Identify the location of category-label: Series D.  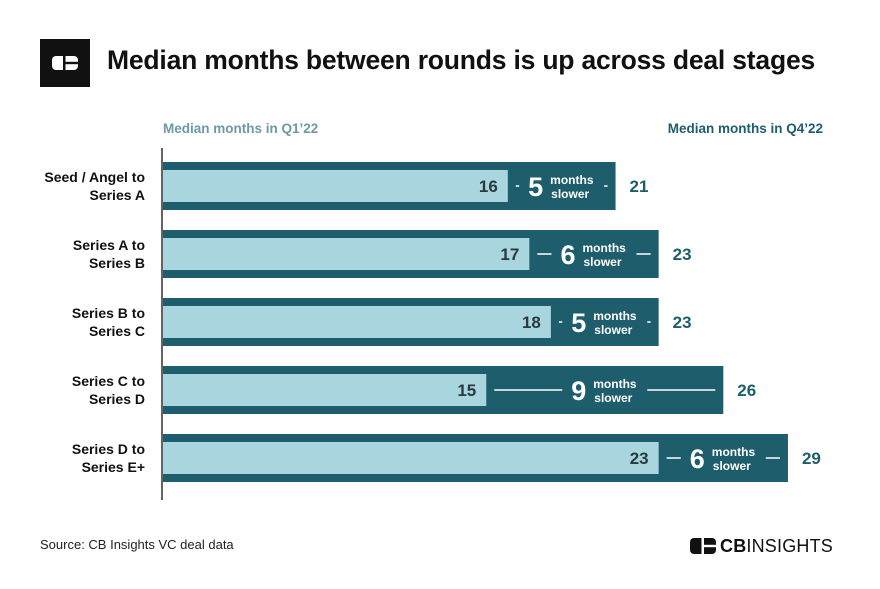
(117, 399).